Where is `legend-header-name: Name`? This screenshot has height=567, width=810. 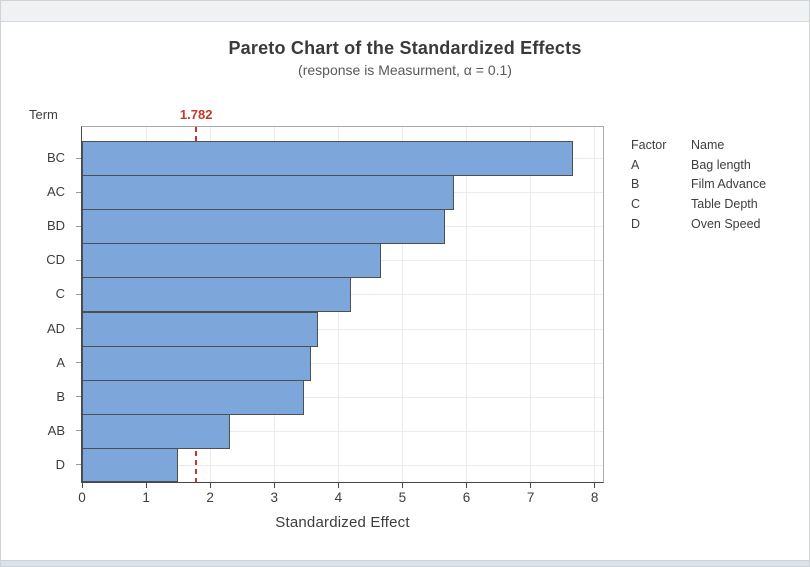
legend-header-name: Name is located at coordinates (708, 145).